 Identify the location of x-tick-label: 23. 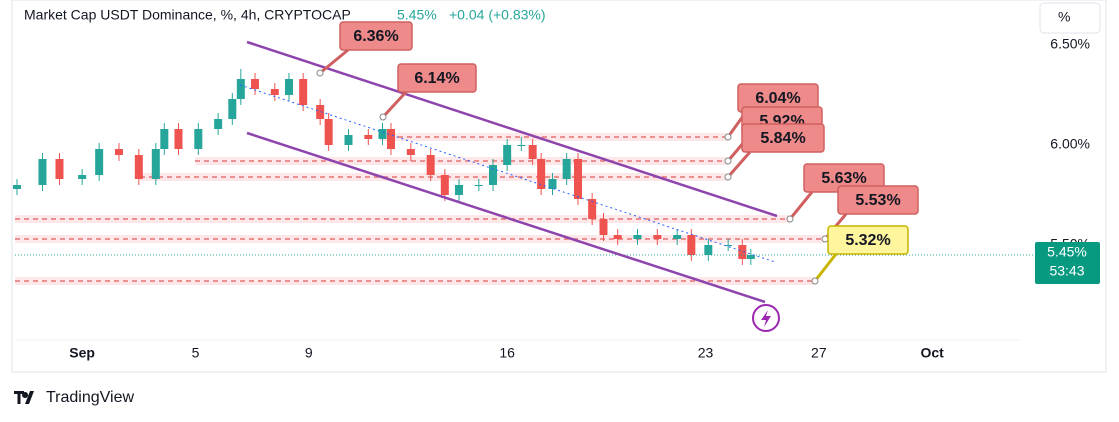
(706, 353).